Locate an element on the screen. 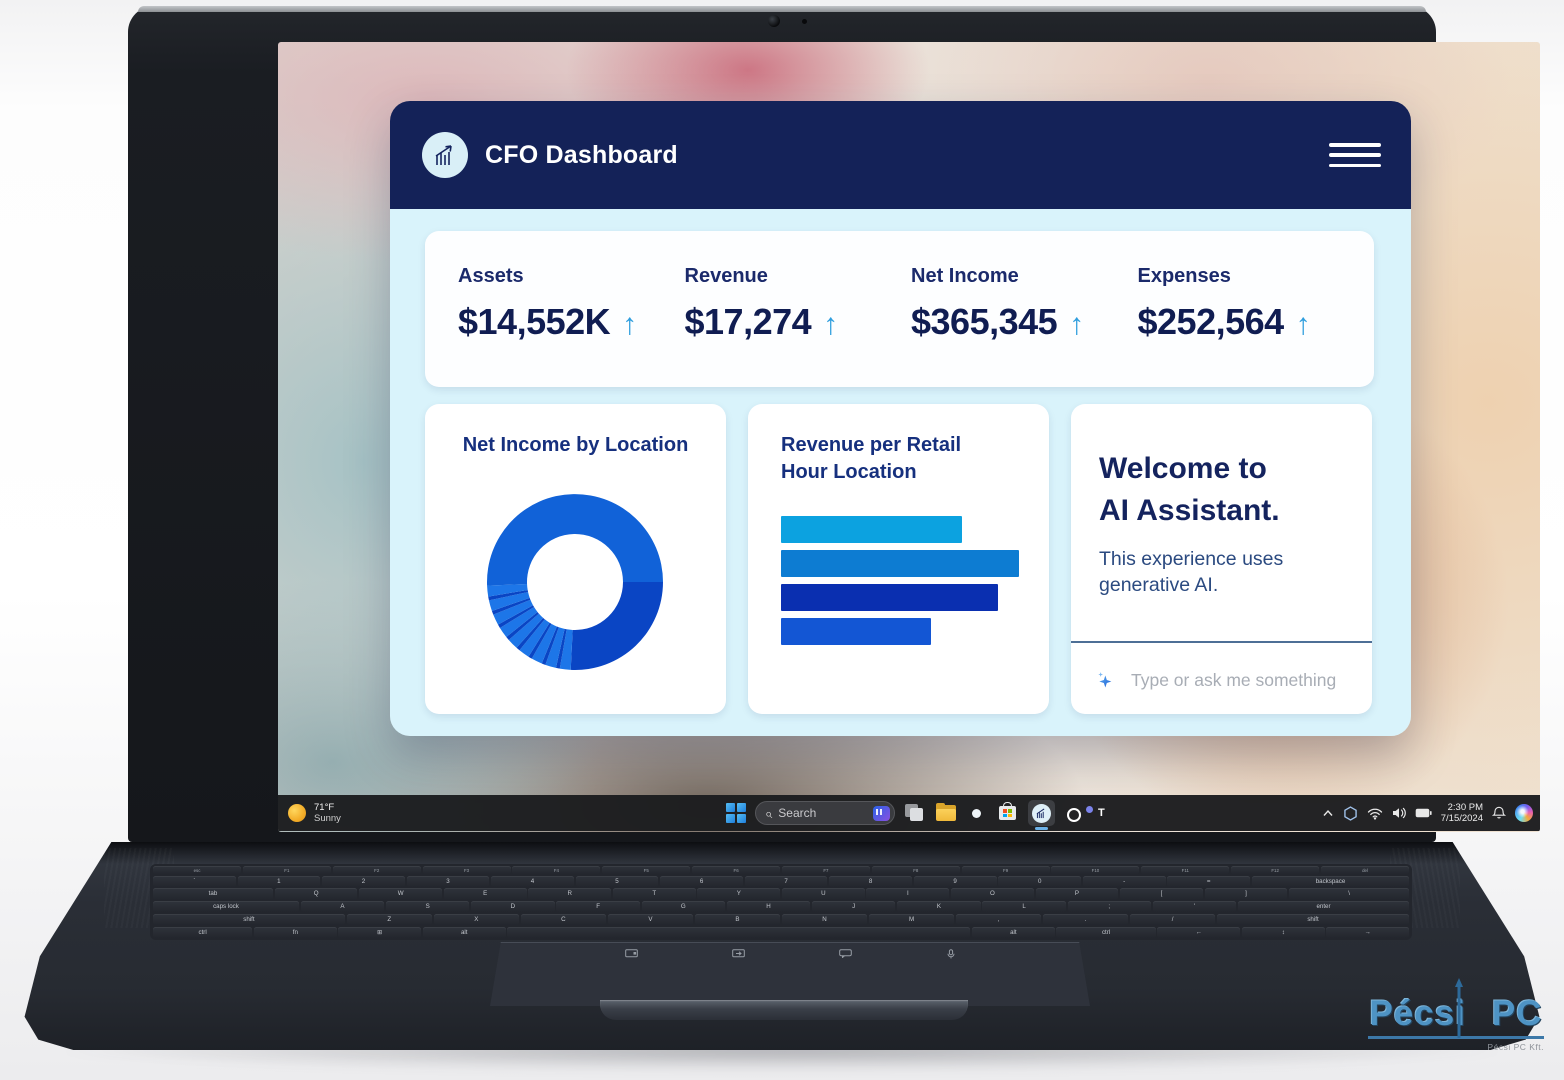  wifi-icon is located at coordinates (1375, 813).